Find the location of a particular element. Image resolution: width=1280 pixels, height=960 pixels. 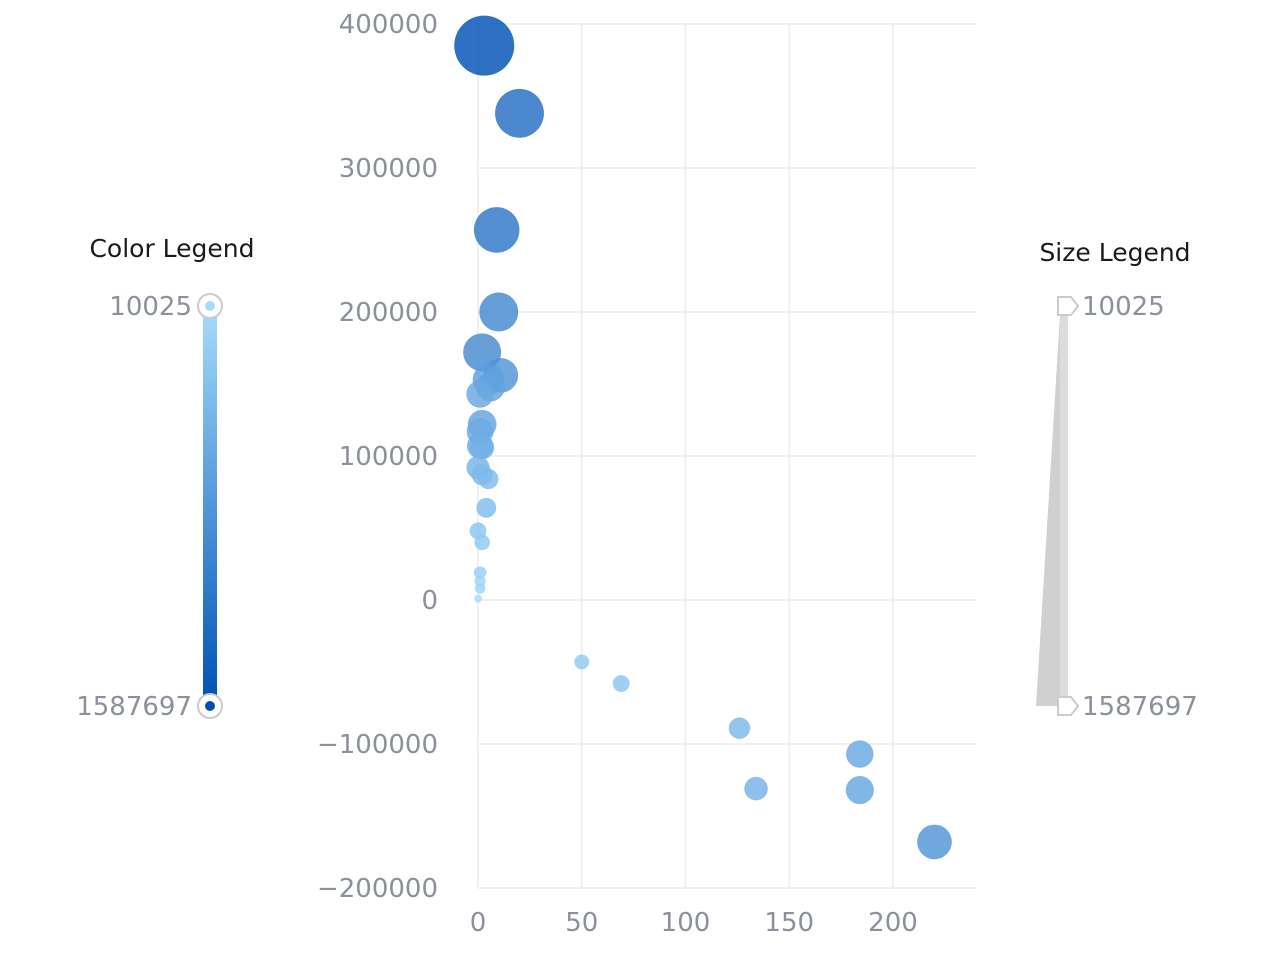

y-tick-label: −100000 is located at coordinates (377, 745).